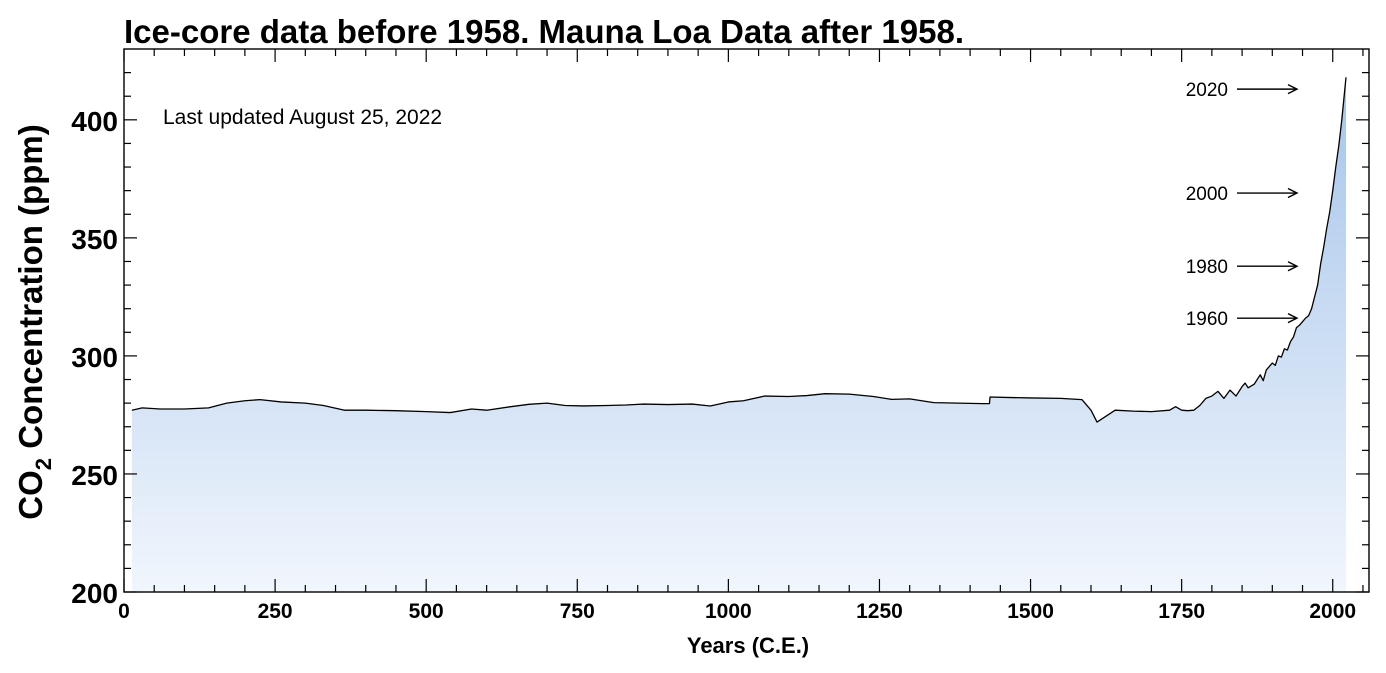 The image size is (1386, 673). What do you see at coordinates (30, 495) in the screenshot?
I see `y-axis-label-co: CO` at bounding box center [30, 495].